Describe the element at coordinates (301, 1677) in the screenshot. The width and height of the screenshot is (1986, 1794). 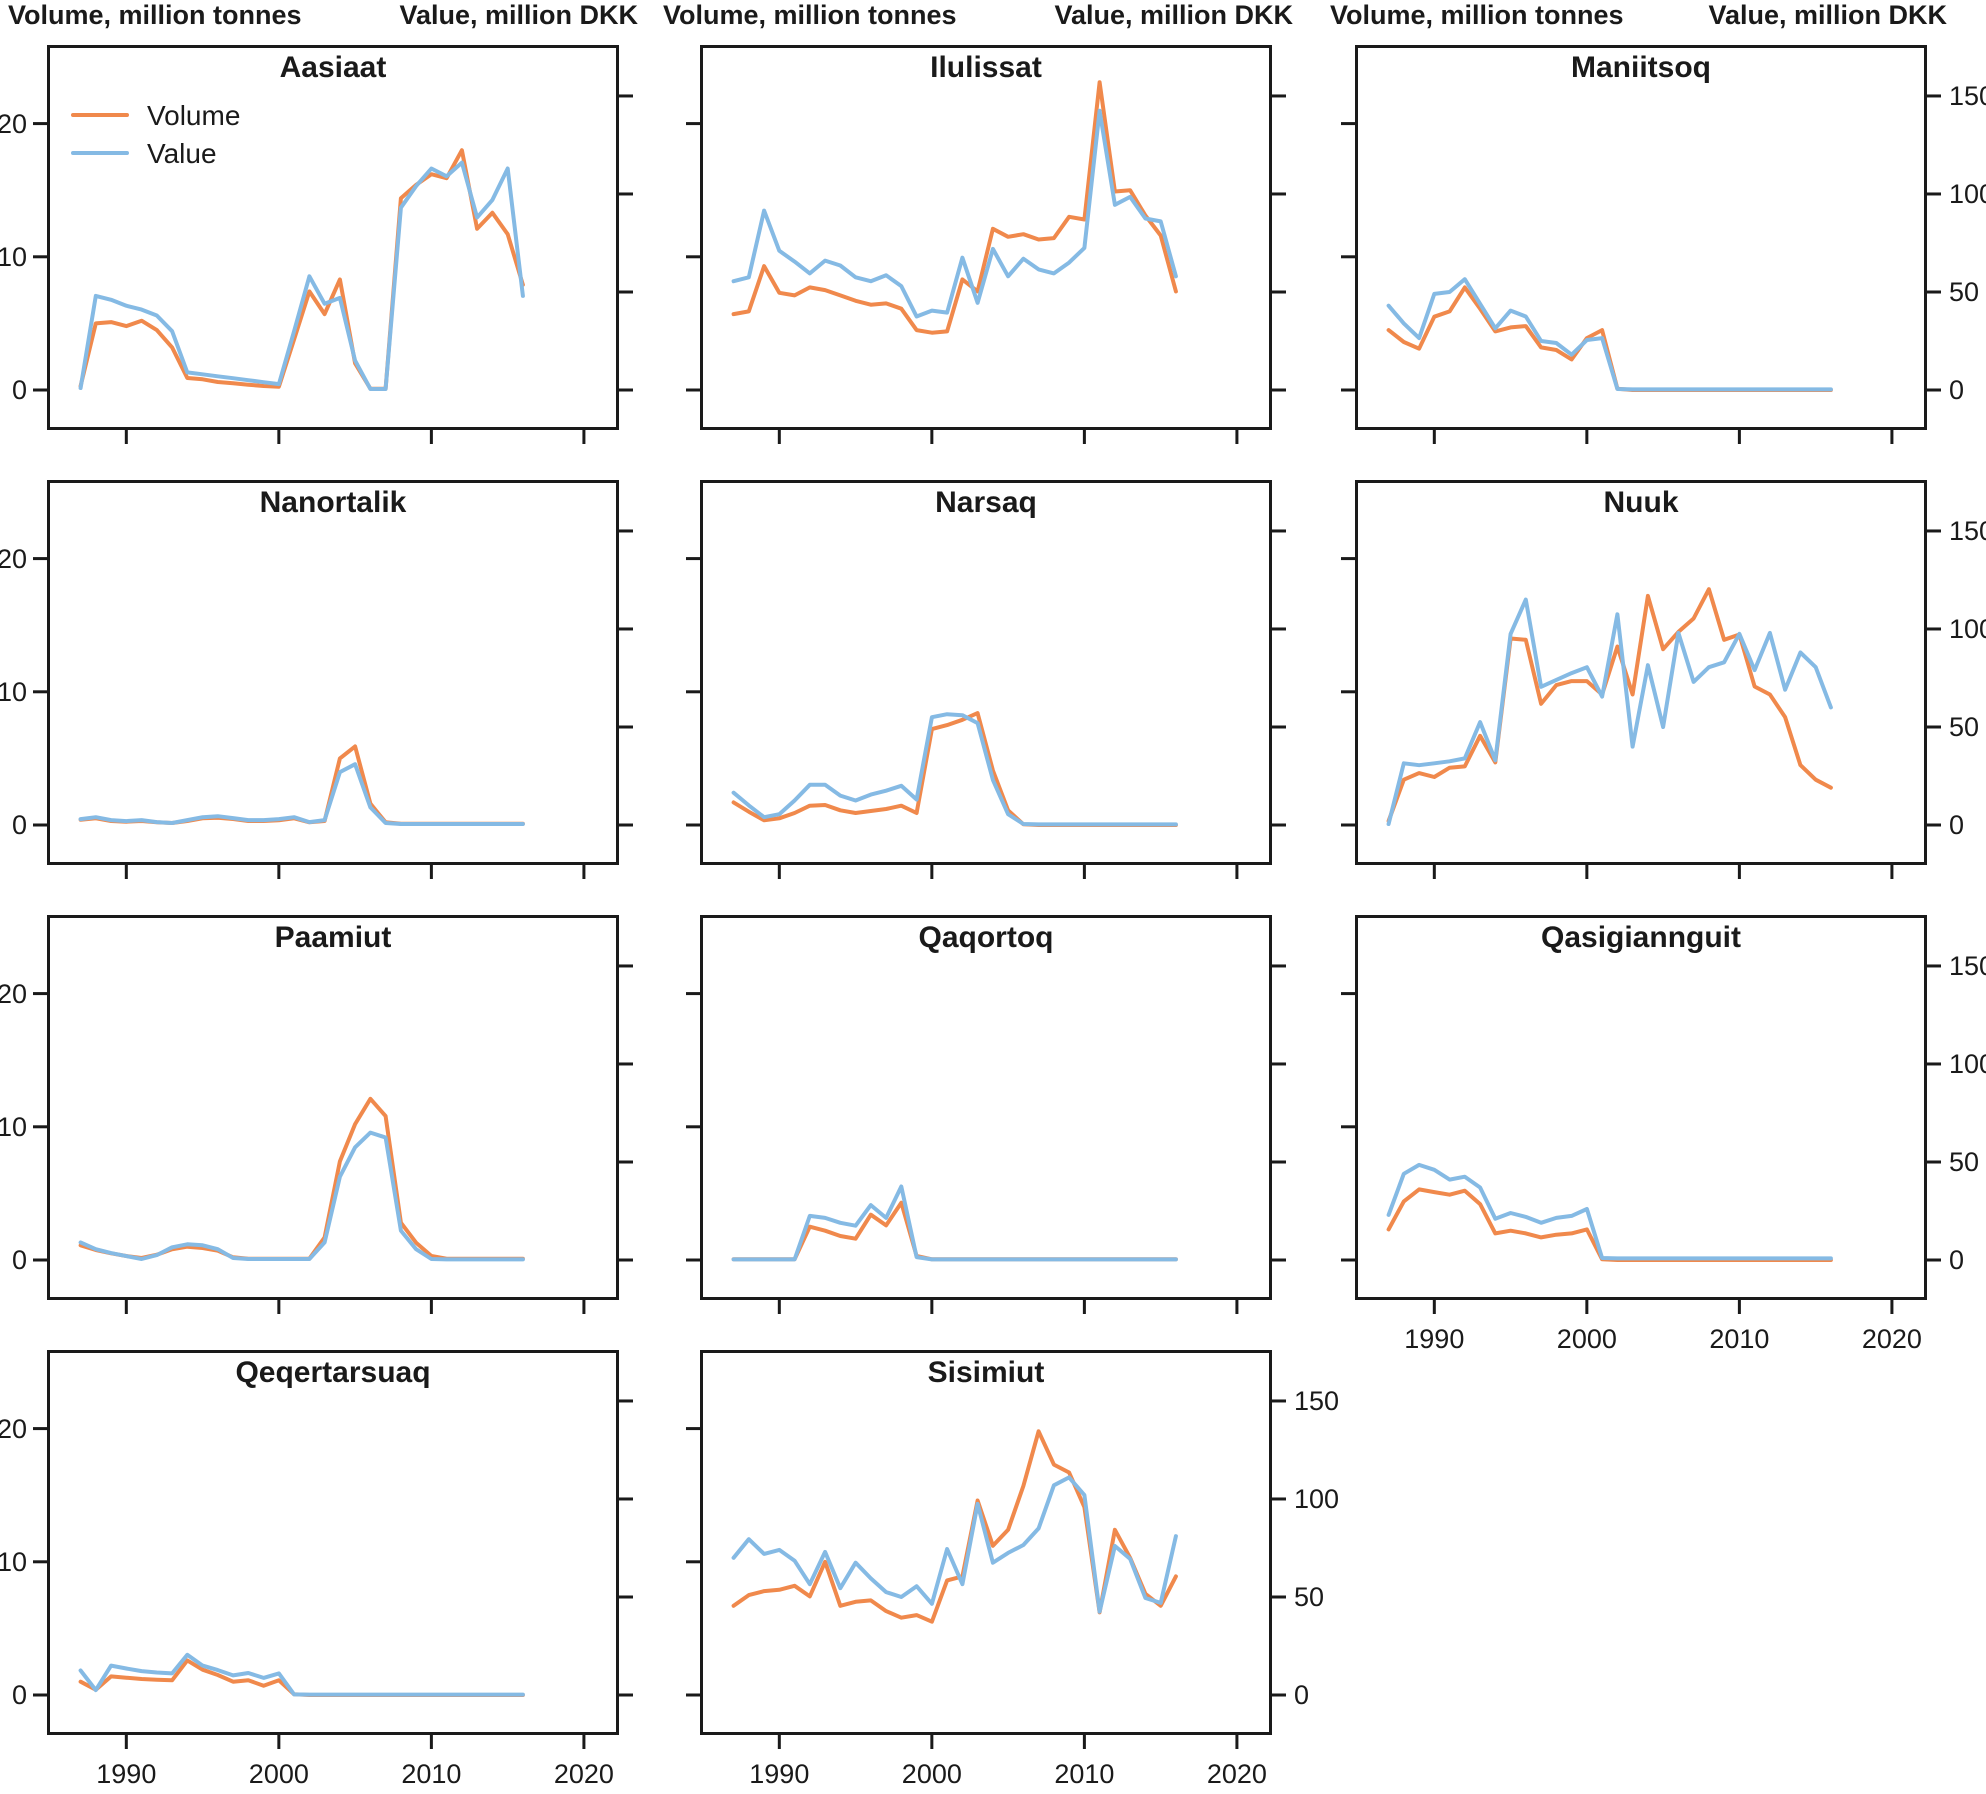
I see `volume-line-qeqertarsuaq` at that location.